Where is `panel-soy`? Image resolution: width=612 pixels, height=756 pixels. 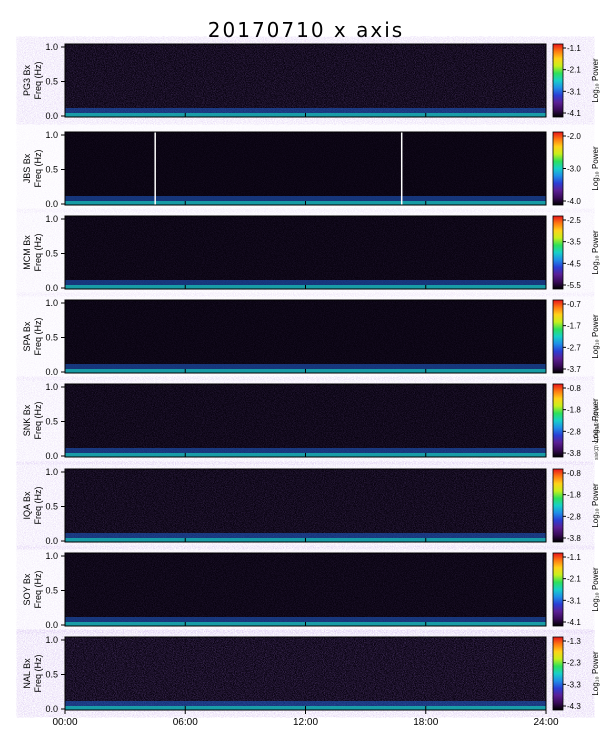
panel-soy is located at coordinates (305, 589).